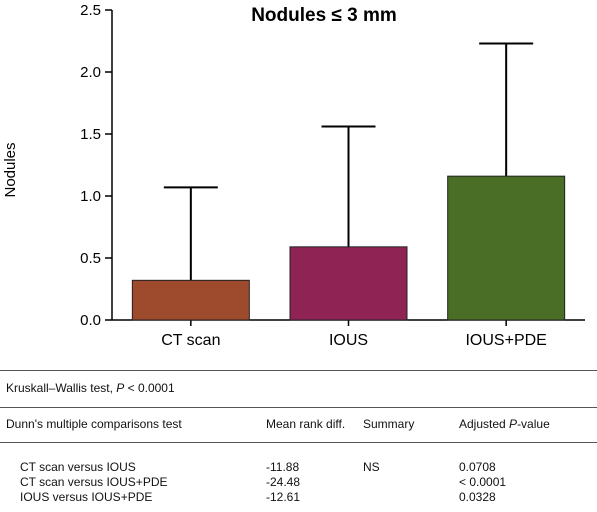 This screenshot has height=512, width=597. Describe the element at coordinates (90, 134) in the screenshot. I see `y-tick-label: 1.5` at that location.